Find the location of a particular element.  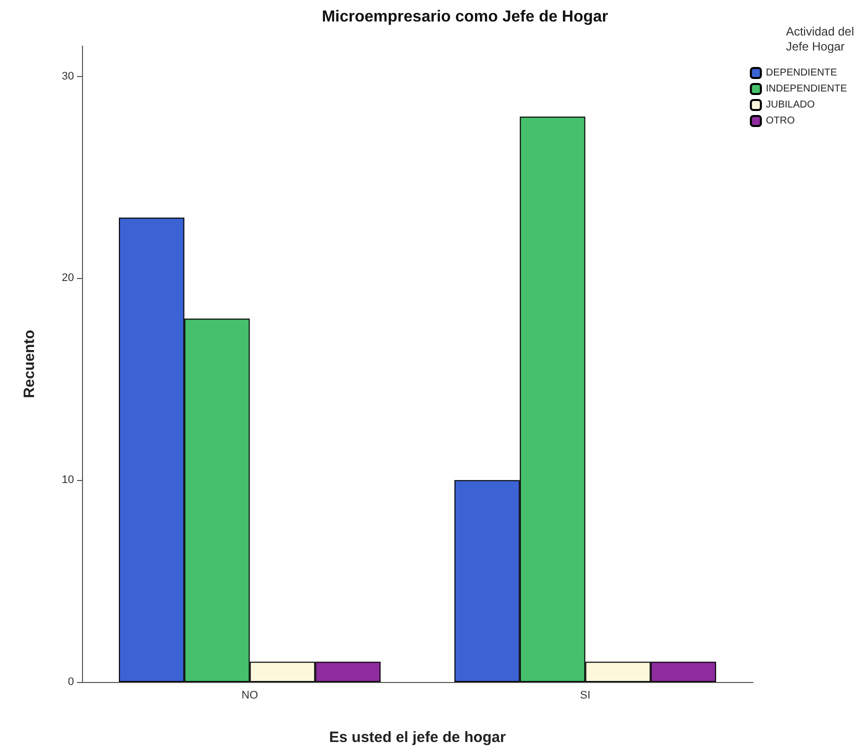

legend-title: Actividad del Jefe Hogar is located at coordinates (820, 39).